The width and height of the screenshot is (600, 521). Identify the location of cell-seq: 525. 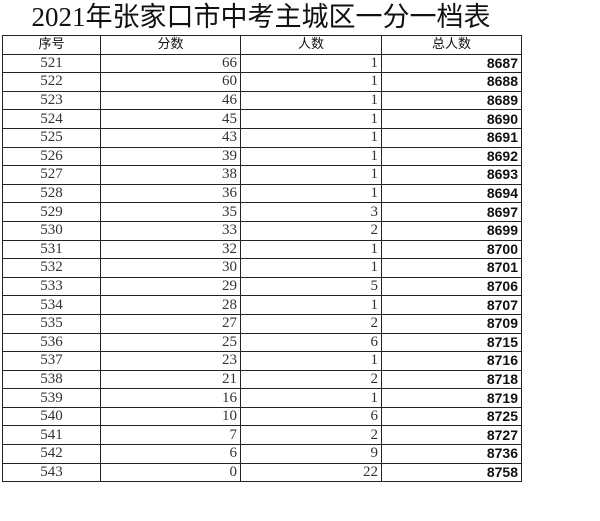
(51, 137).